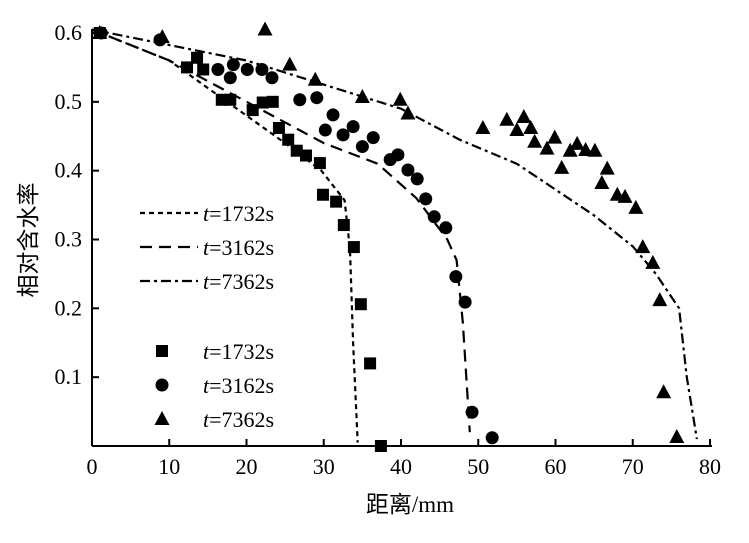 This screenshot has width=749, height=543. Describe the element at coordinates (401, 466) in the screenshot. I see `x-tick-label: 40` at that location.